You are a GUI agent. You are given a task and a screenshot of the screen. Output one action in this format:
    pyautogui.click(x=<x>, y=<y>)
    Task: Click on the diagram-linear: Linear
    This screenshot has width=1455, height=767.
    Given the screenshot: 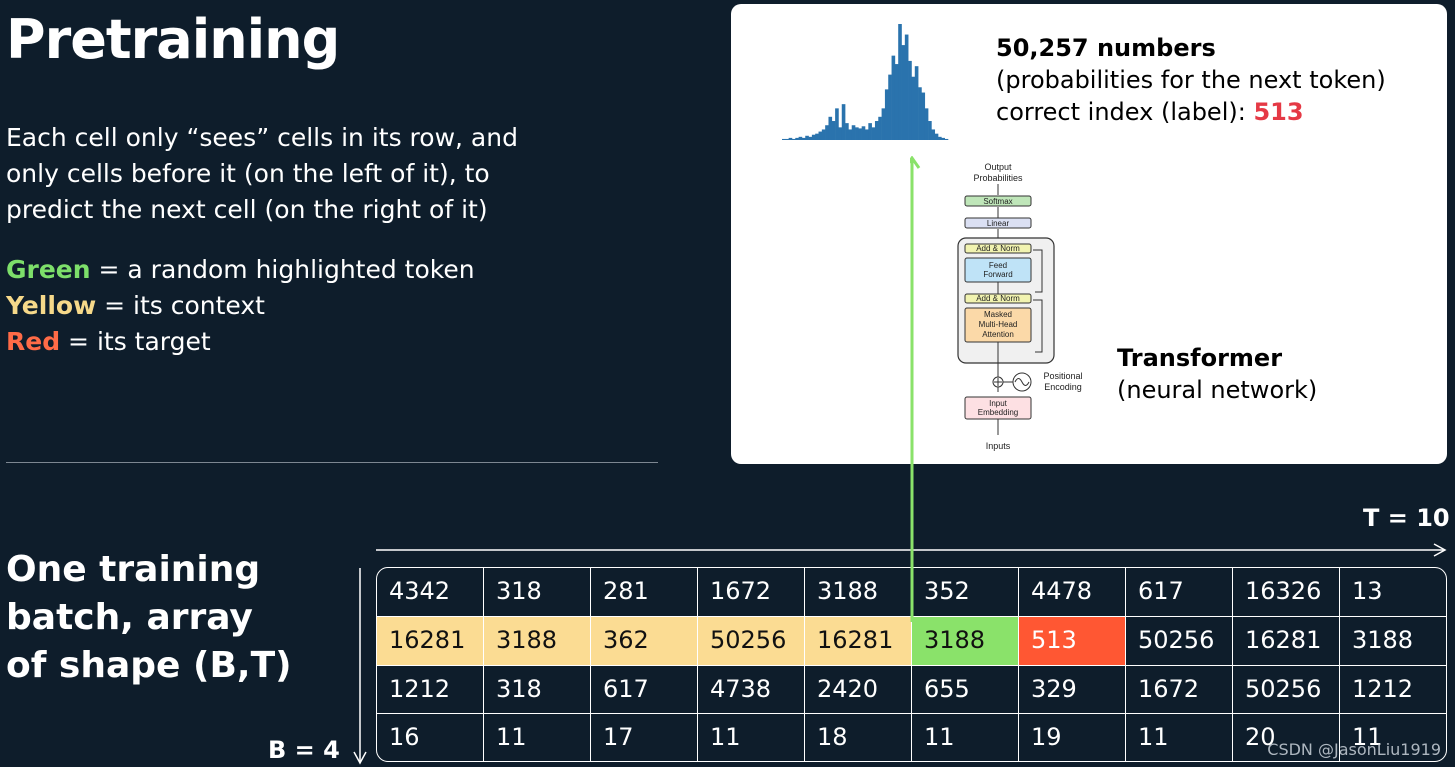 What is the action you would take?
    pyautogui.click(x=998, y=223)
    